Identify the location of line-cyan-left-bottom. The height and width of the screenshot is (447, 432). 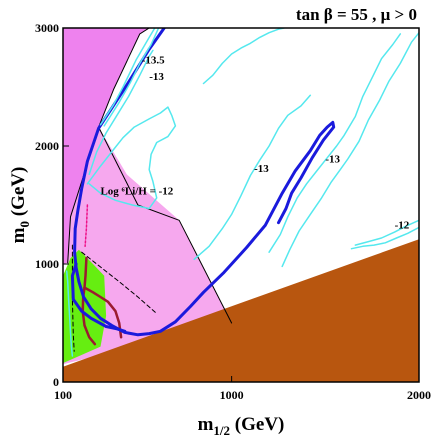
(69, 313).